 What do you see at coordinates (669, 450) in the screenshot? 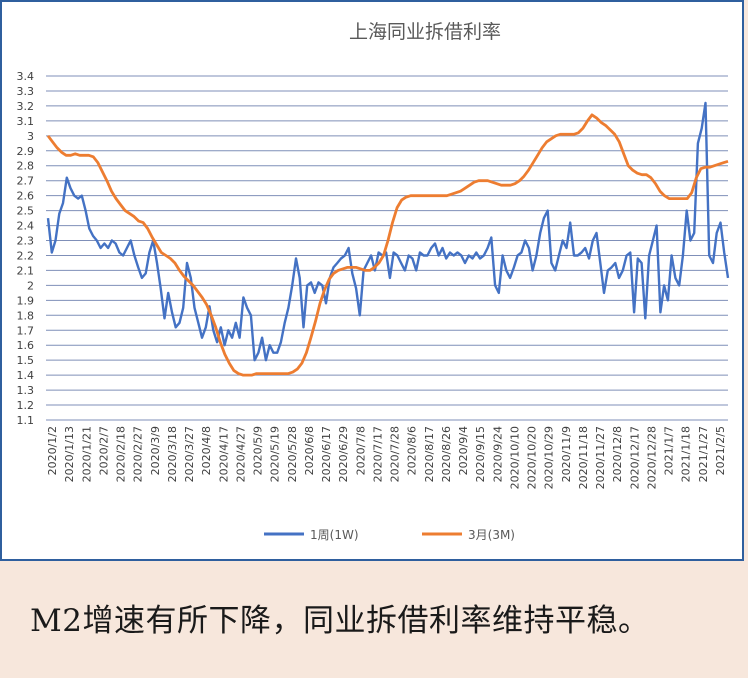
I see `x-tick-label: 2021/1/7` at bounding box center [669, 450].